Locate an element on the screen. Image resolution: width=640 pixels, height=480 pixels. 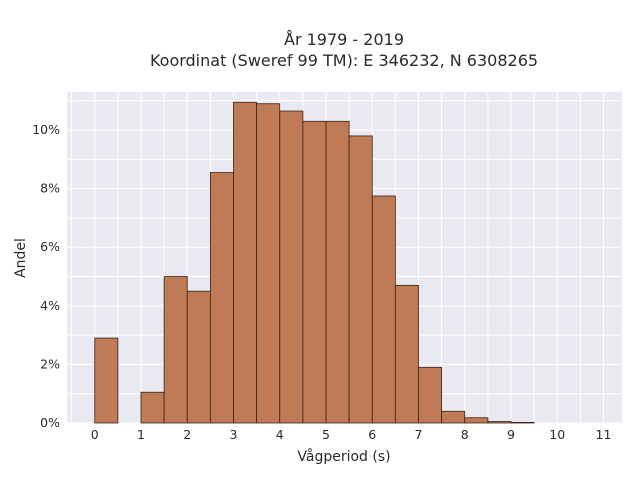
x-tick-label: 5 is located at coordinates (326, 434).